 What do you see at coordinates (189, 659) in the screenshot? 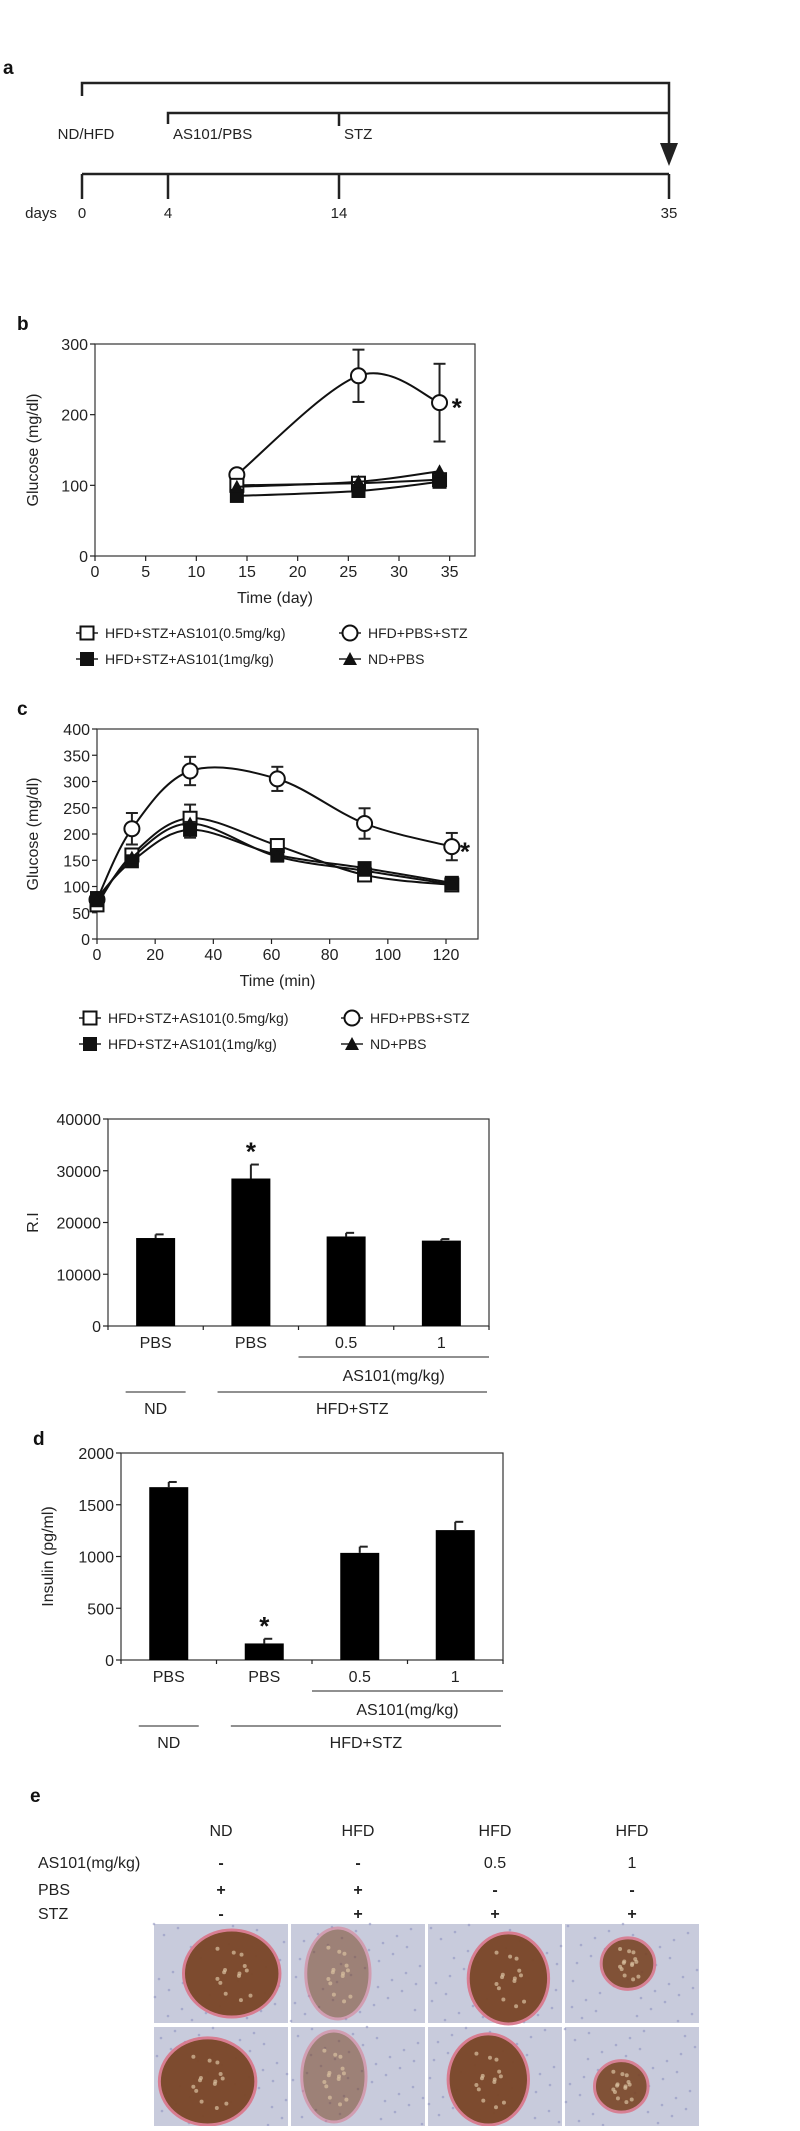
I see `legend-label: HFD+STZ+AS101(1mg/kg)` at bounding box center [189, 659].